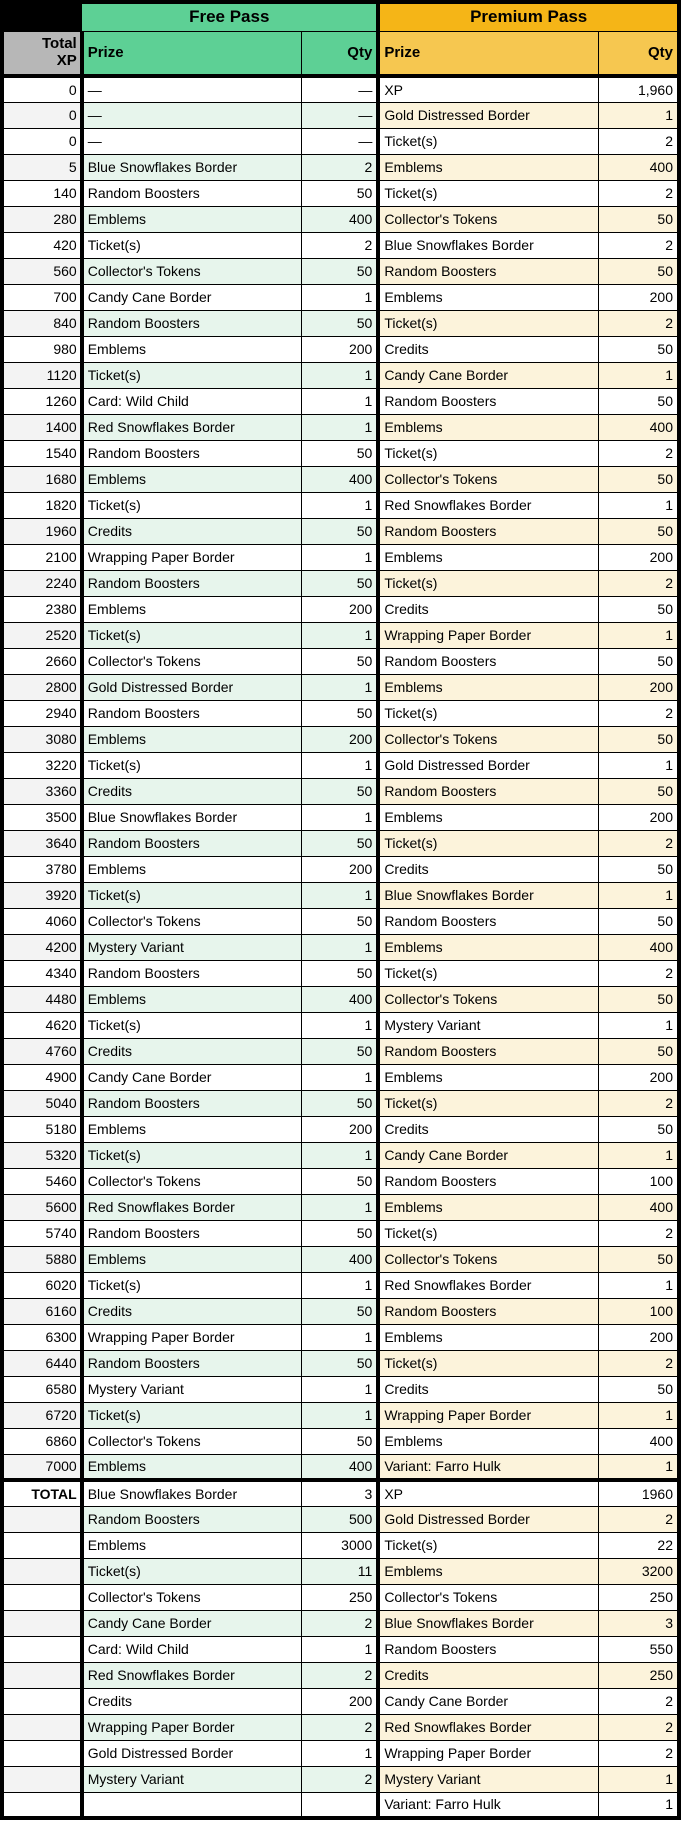  What do you see at coordinates (42, 427) in the screenshot?
I see `total-xp-cell: 1400` at bounding box center [42, 427].